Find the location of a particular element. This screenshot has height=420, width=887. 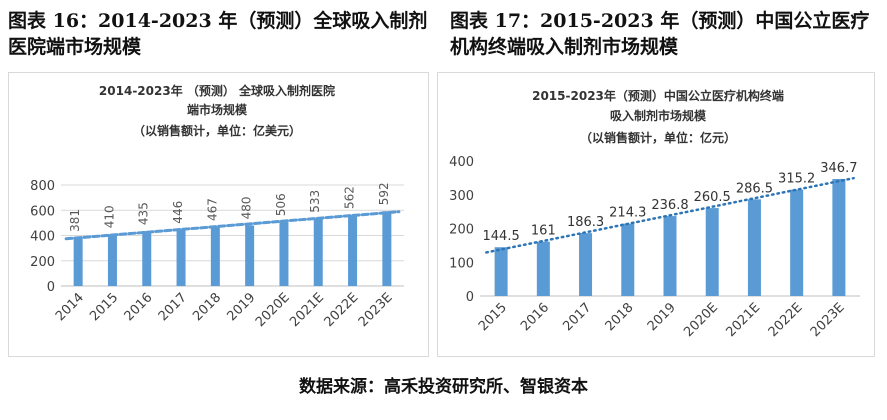

data-label: 161 is located at coordinates (543, 231).